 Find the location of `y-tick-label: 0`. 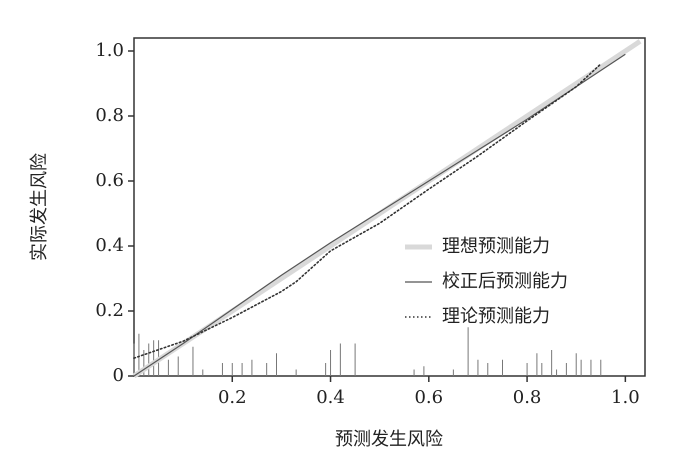

y-tick-label: 0 is located at coordinates (118, 375).